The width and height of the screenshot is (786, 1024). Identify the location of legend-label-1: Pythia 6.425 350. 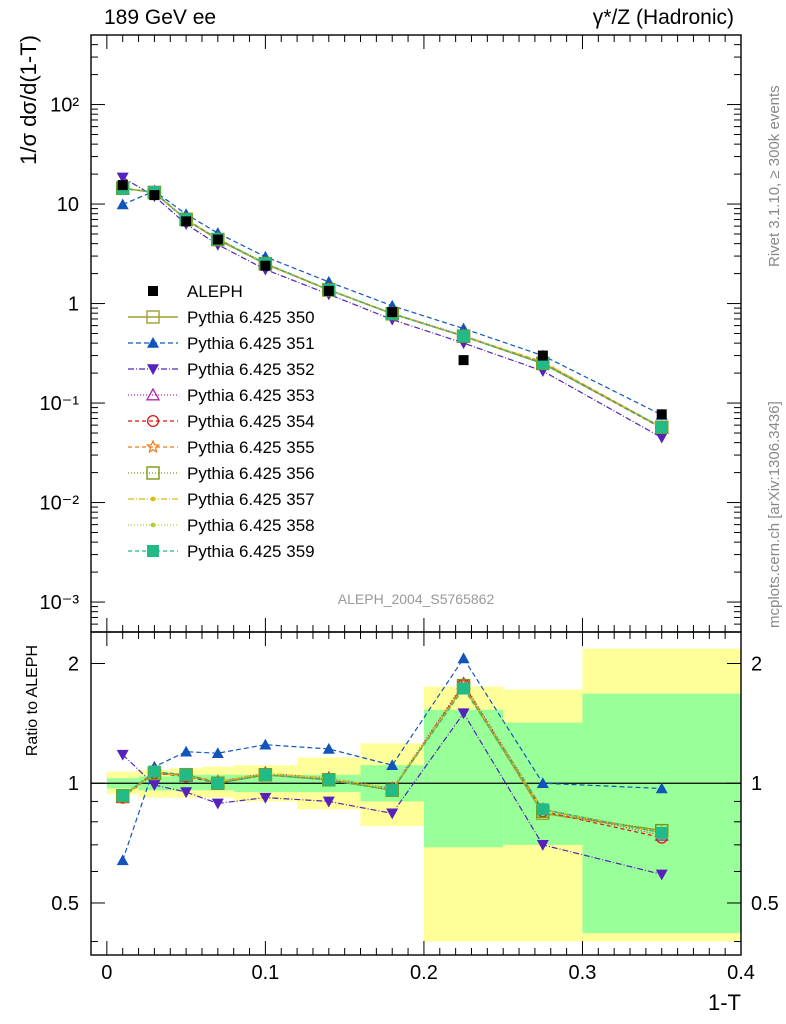
(251, 317).